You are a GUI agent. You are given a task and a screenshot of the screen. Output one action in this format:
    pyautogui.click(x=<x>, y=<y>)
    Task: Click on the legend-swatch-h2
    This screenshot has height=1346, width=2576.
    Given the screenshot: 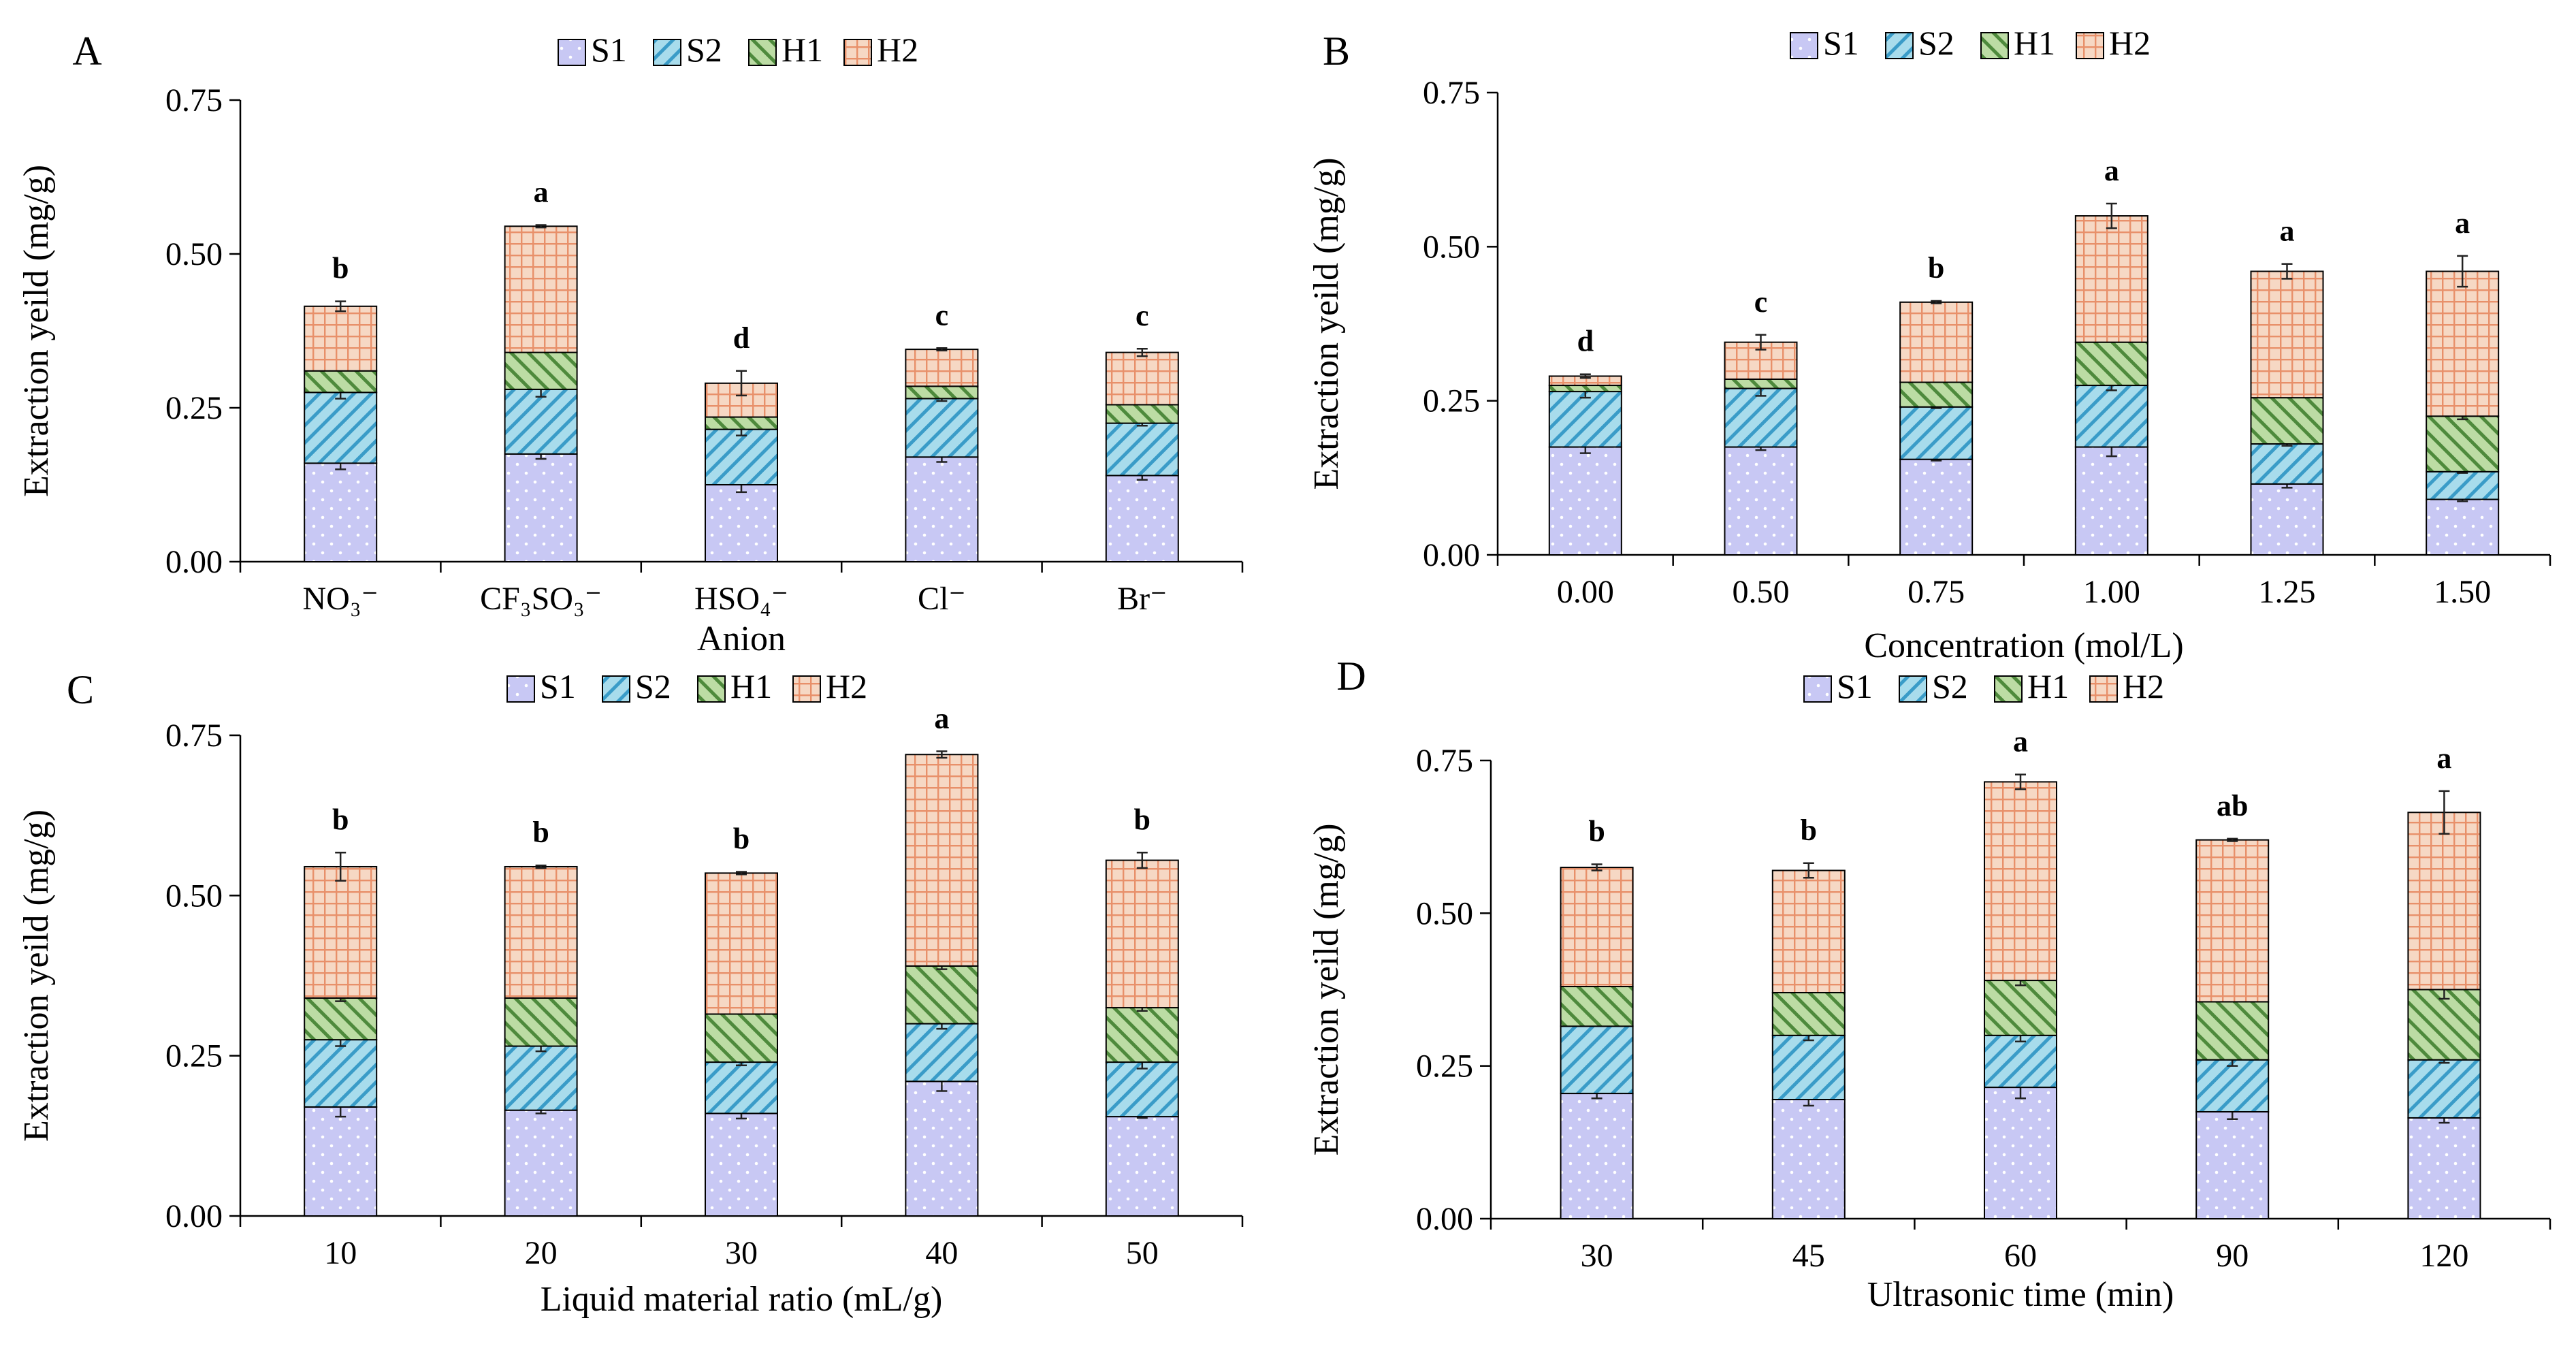 What is the action you would take?
    pyautogui.click(x=2104, y=689)
    